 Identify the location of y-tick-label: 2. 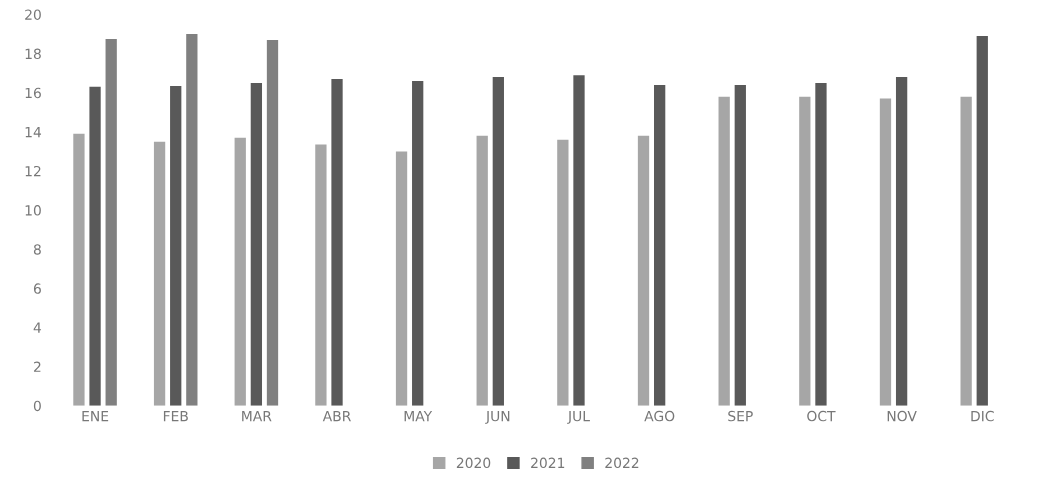
(37, 366).